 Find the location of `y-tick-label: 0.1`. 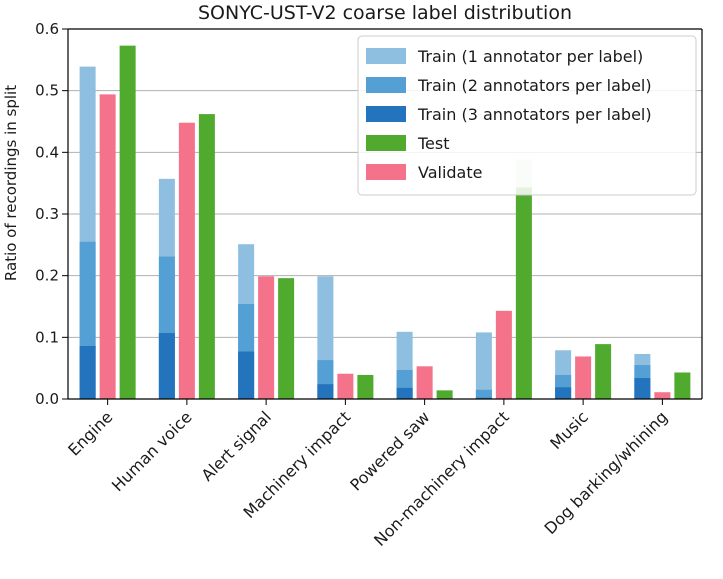

y-tick-label: 0.1 is located at coordinates (47, 337).